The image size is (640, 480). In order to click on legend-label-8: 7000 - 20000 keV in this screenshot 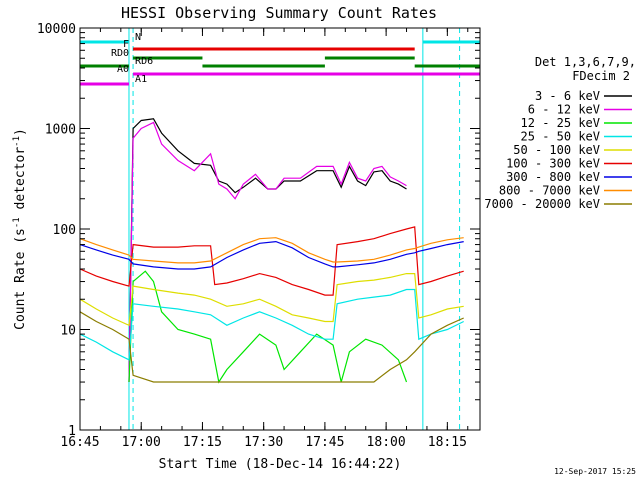, I will do `click(542, 204)`.